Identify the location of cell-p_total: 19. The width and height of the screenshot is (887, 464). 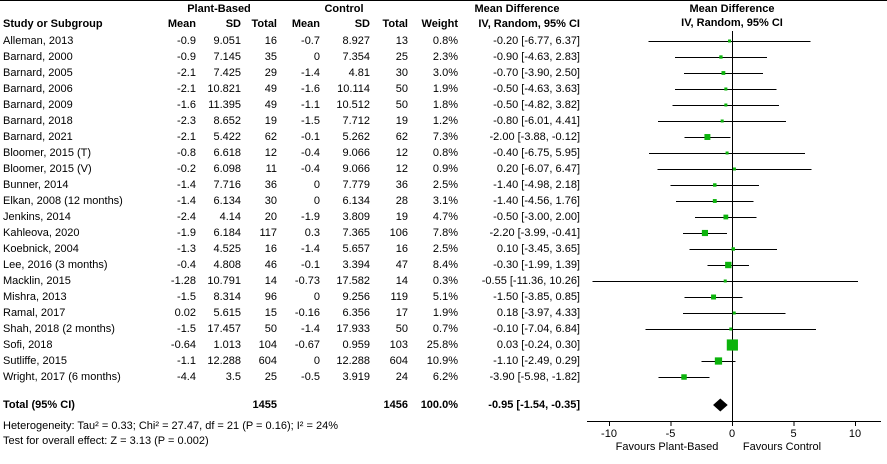
(270, 121).